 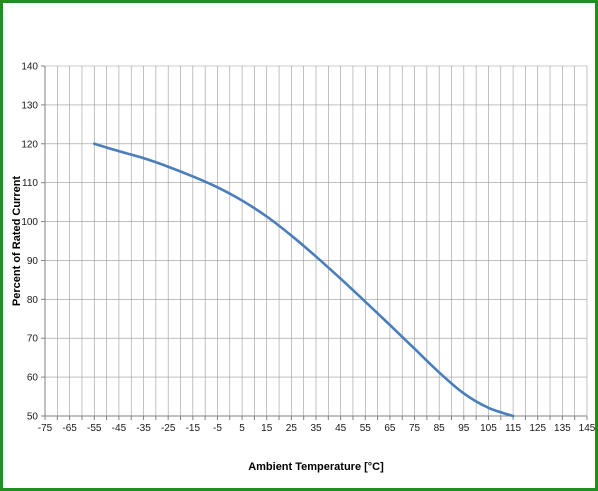 I want to click on x-tick-label: -55, so click(x=94, y=428).